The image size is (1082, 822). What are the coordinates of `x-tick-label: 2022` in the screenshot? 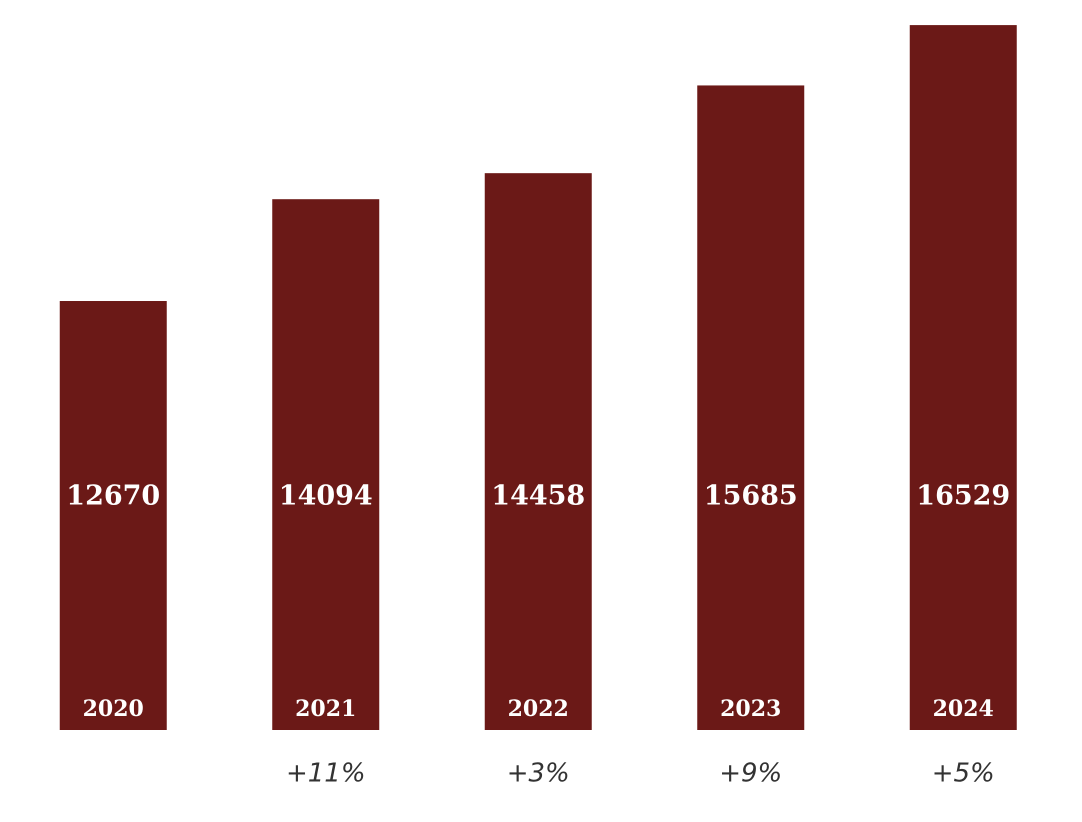 It's located at (538, 709).